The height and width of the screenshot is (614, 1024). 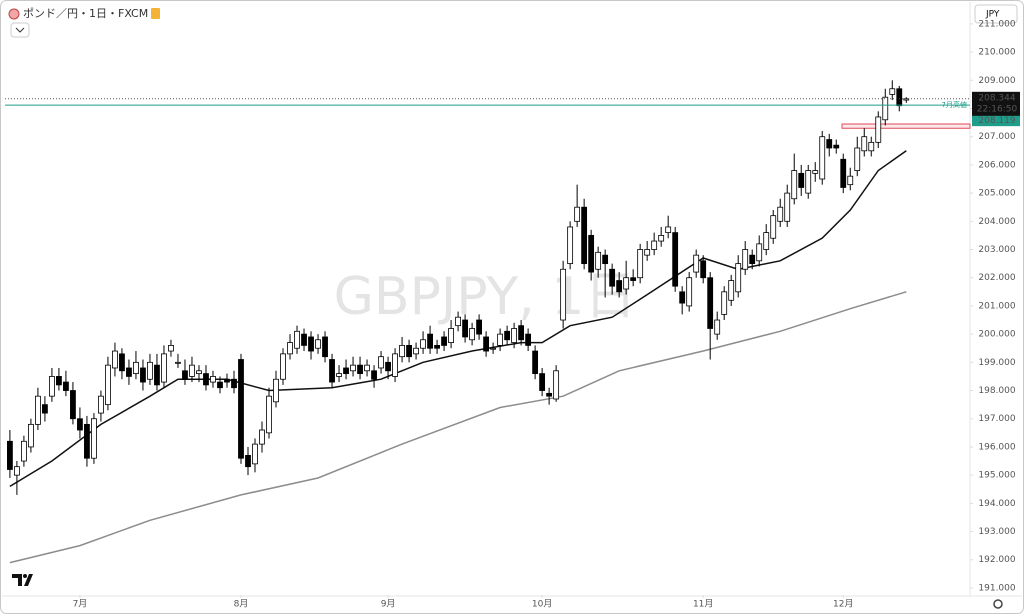 What do you see at coordinates (996, 53) in the screenshot?
I see `y-tick-label: 210.000` at bounding box center [996, 53].